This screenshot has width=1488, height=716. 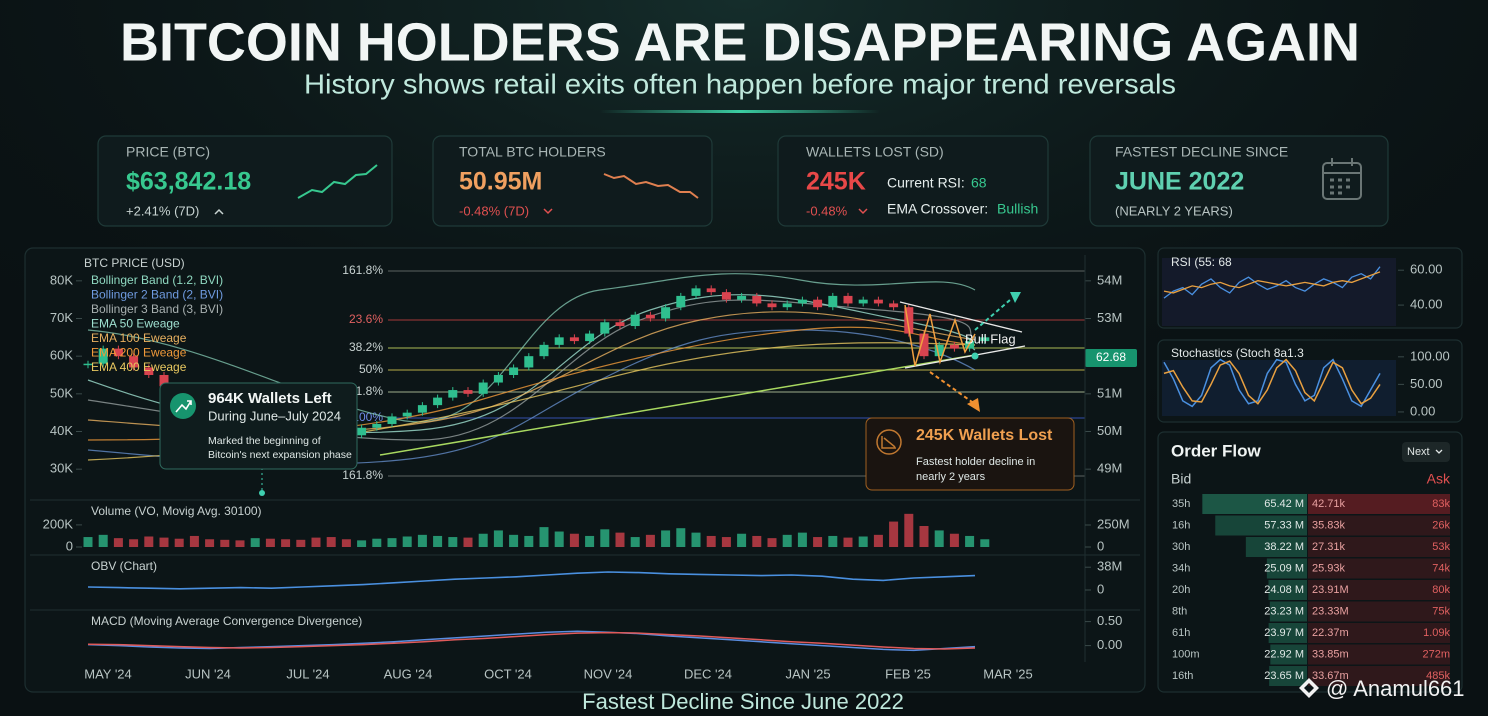 I want to click on caption: Fastest Decline Since June 2022, so click(x=743, y=701).